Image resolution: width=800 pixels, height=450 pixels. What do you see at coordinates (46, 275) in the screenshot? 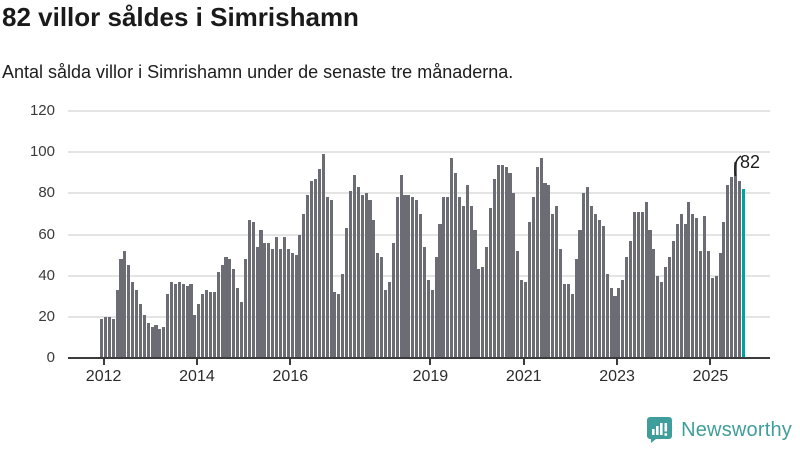
I see `y-axis-label: 40` at bounding box center [46, 275].